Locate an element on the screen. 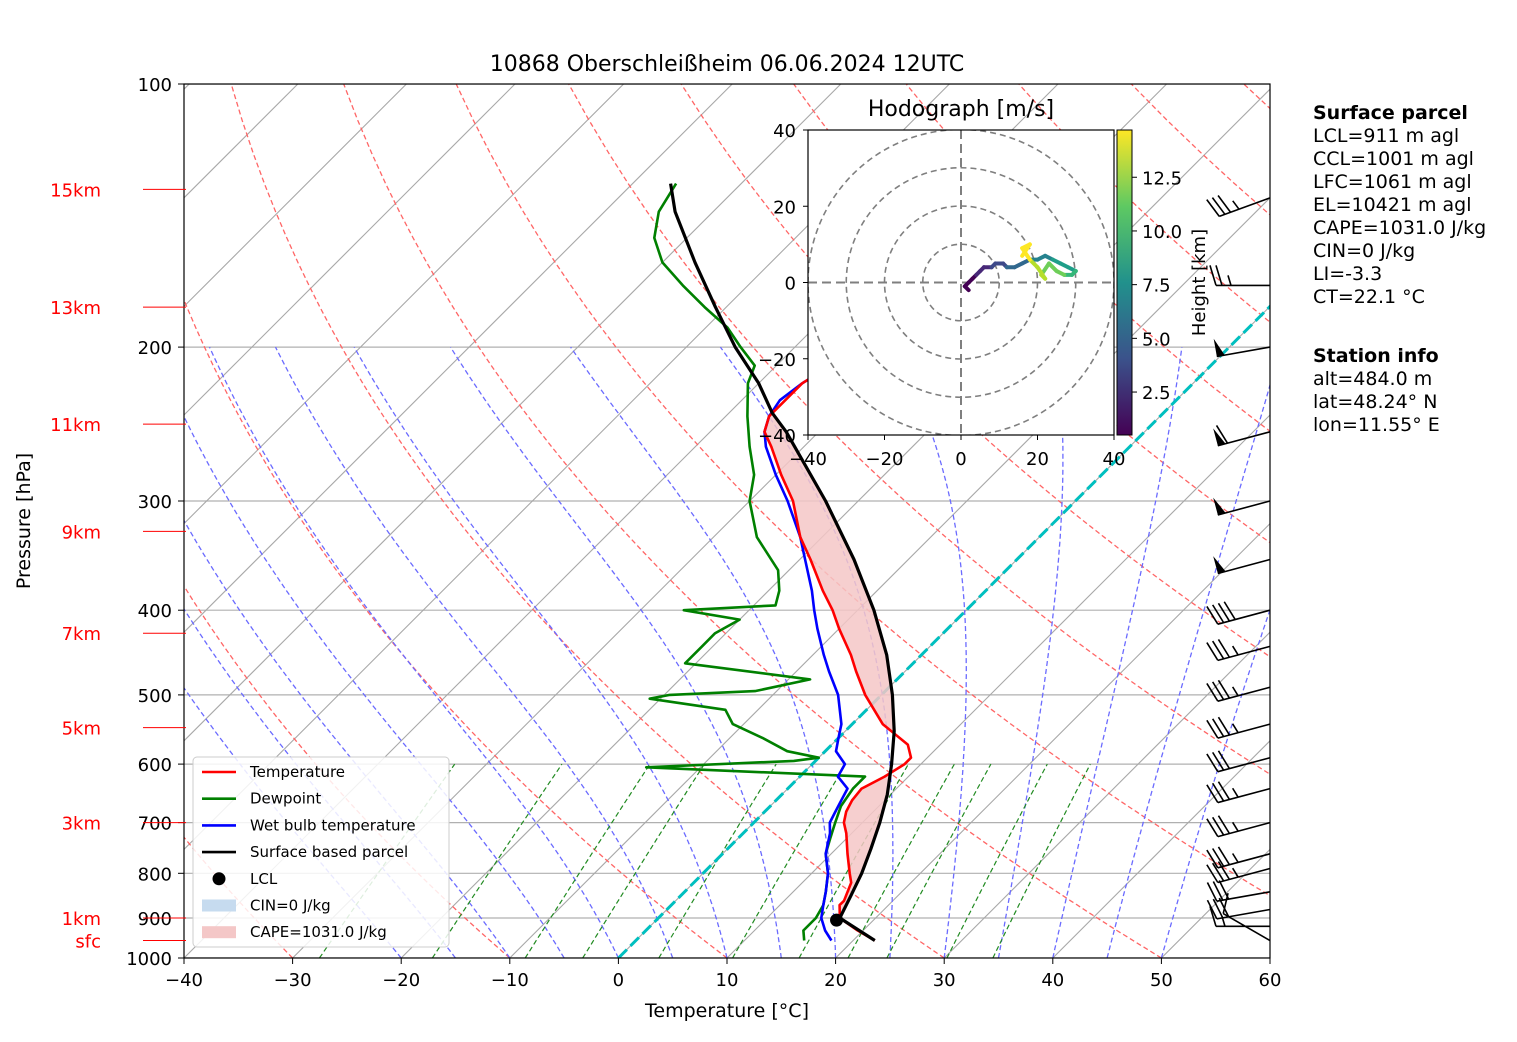 The image size is (1517, 1042). x-tick-label: −30 is located at coordinates (293, 980).